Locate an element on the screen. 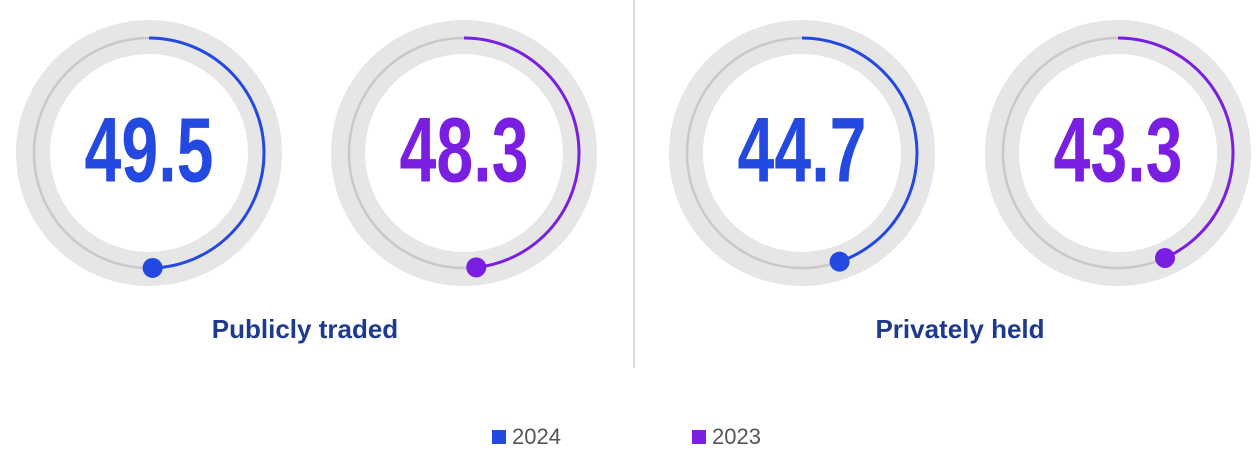  group-label: Privately held is located at coordinates (959, 329).